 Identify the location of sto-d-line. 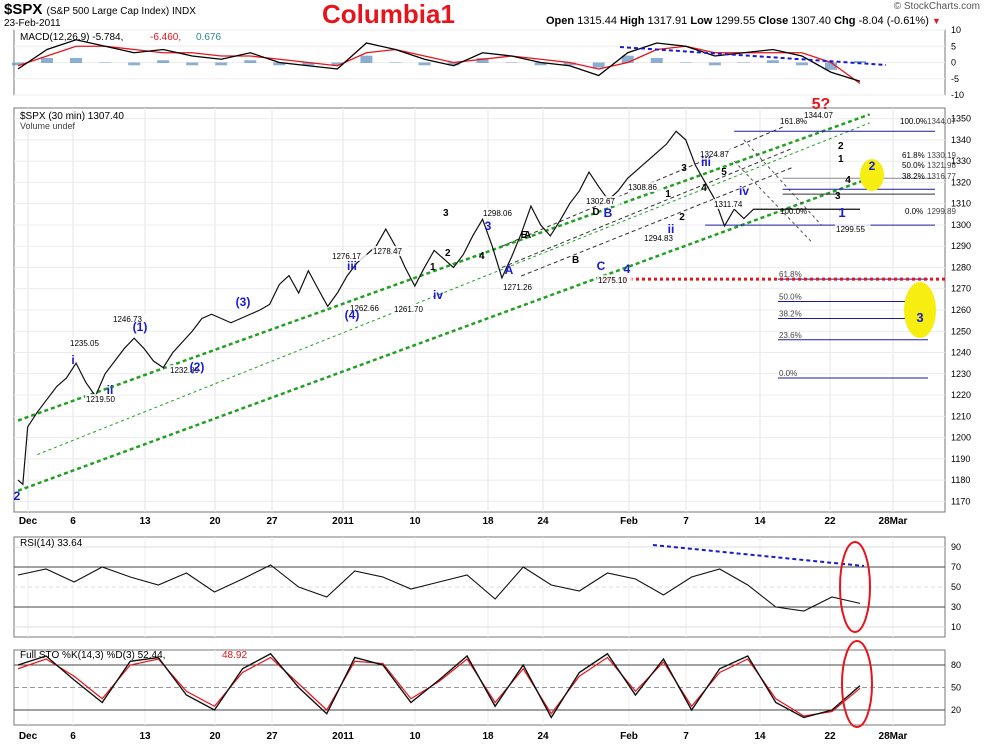
(439, 686).